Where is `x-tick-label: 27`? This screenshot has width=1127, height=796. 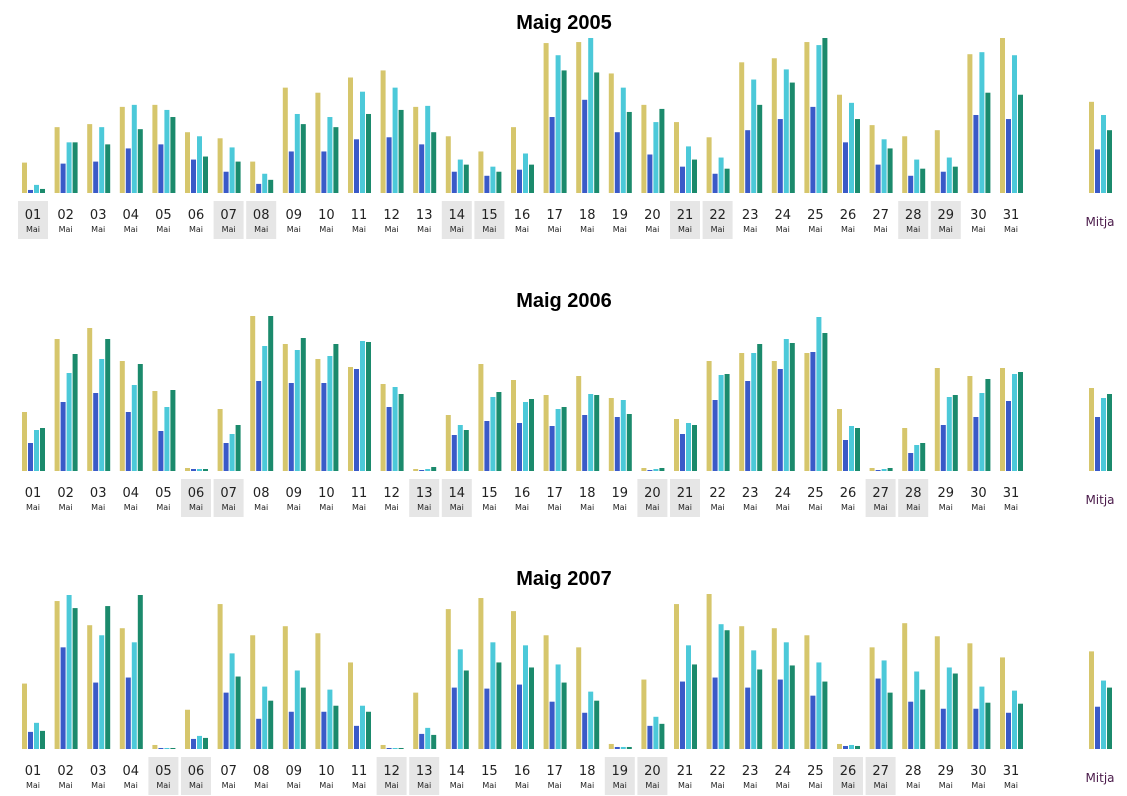 x-tick-label: 27 is located at coordinates (880, 215).